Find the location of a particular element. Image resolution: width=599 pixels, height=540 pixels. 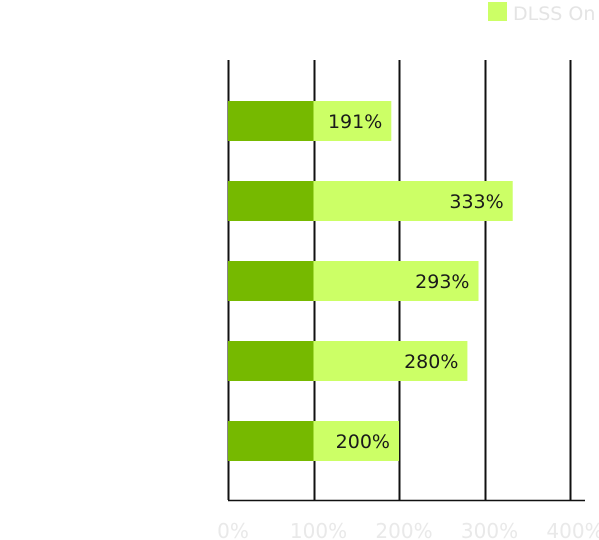

legend: DLSS On is located at coordinates (541, 13).